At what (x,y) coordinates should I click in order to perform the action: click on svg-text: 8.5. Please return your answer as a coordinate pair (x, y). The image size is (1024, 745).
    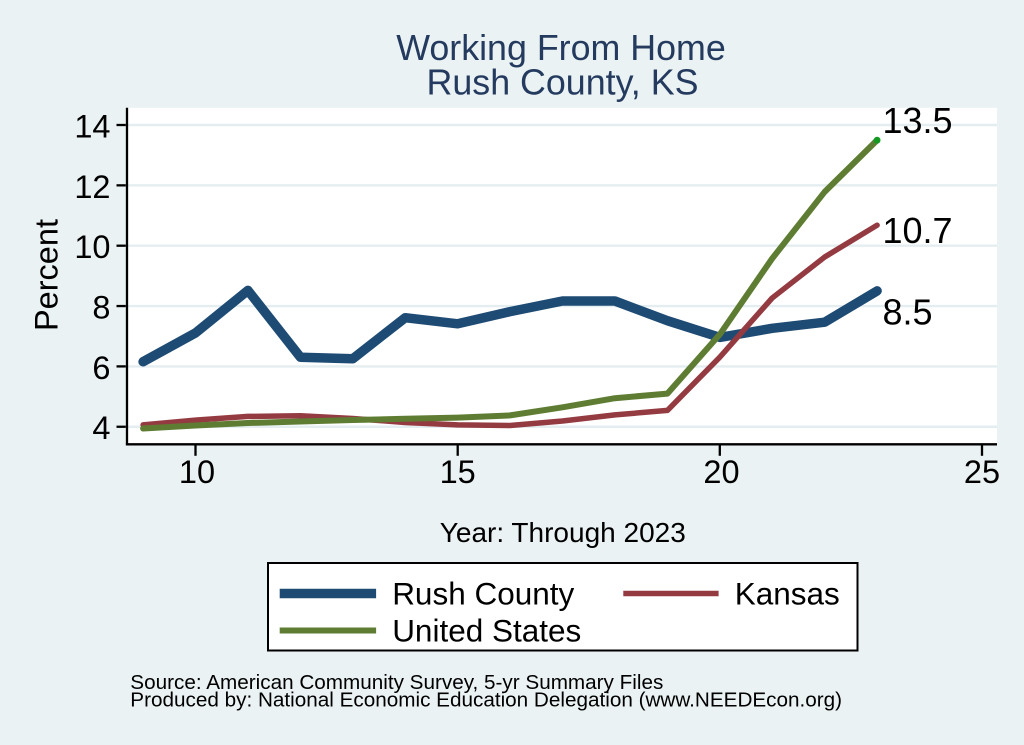
    Looking at the image, I should click on (908, 311).